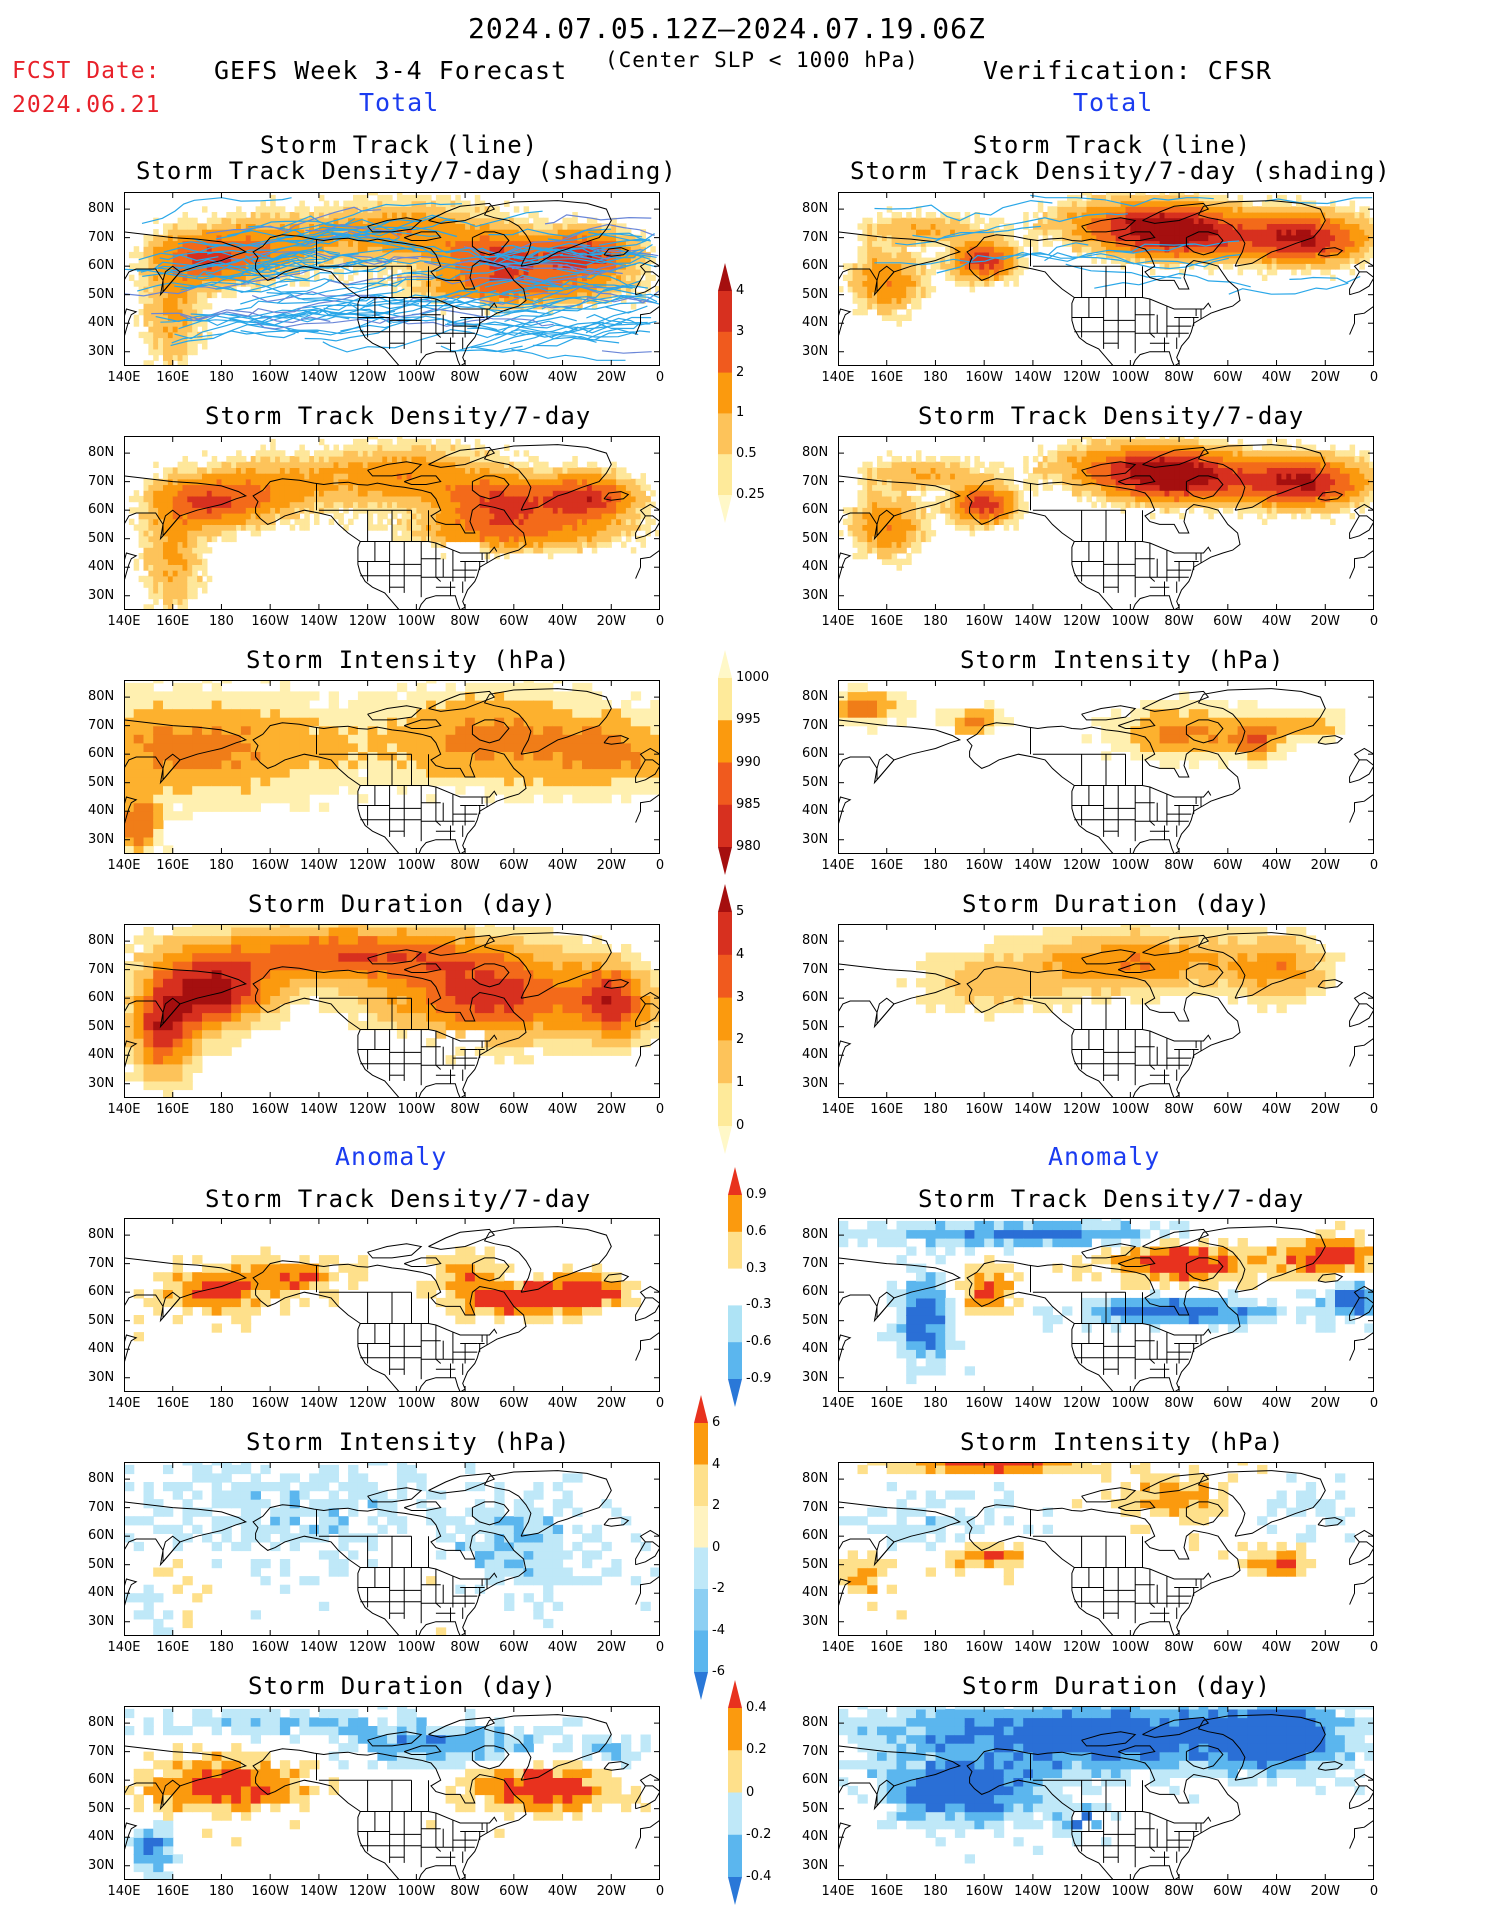 Image resolution: width=1487 pixels, height=1925 pixels. I want to click on title-anom-duration-right: Storm Duration (day), so click(1116, 1686).